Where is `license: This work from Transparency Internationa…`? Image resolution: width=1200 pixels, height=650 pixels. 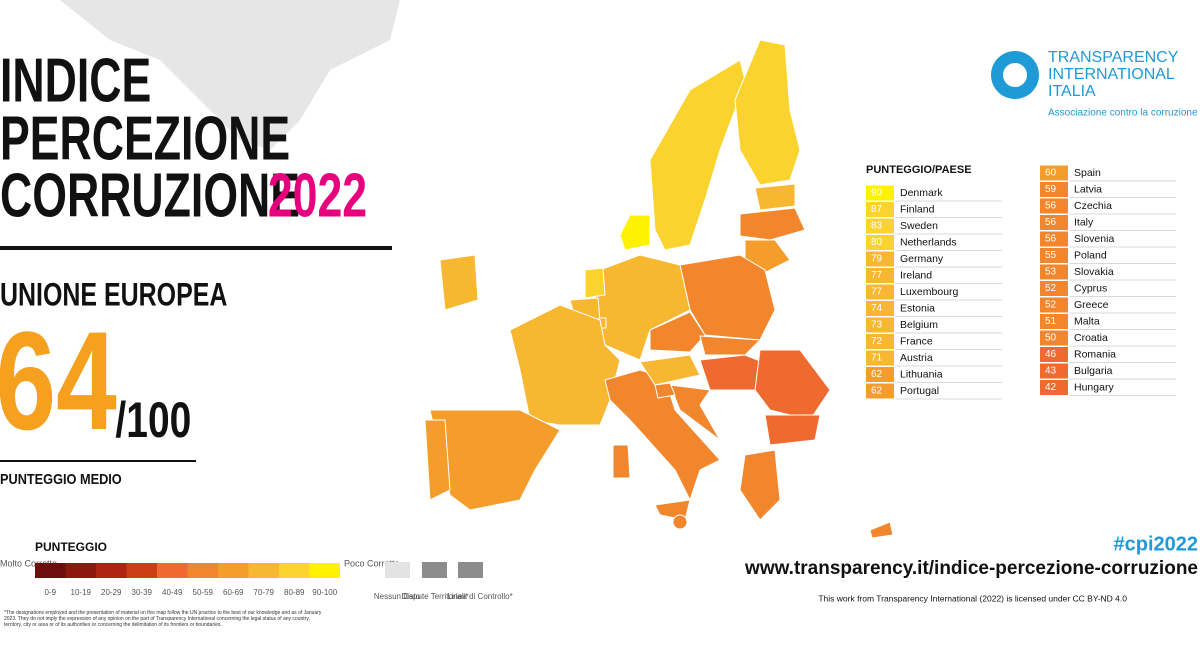 license: This work from Transparency Internationa… is located at coordinates (972, 598).